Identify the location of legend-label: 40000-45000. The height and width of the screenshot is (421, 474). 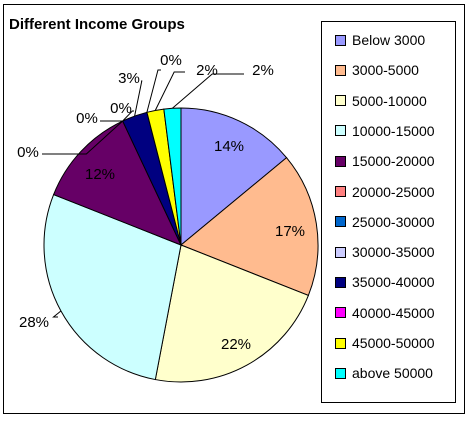
(393, 312).